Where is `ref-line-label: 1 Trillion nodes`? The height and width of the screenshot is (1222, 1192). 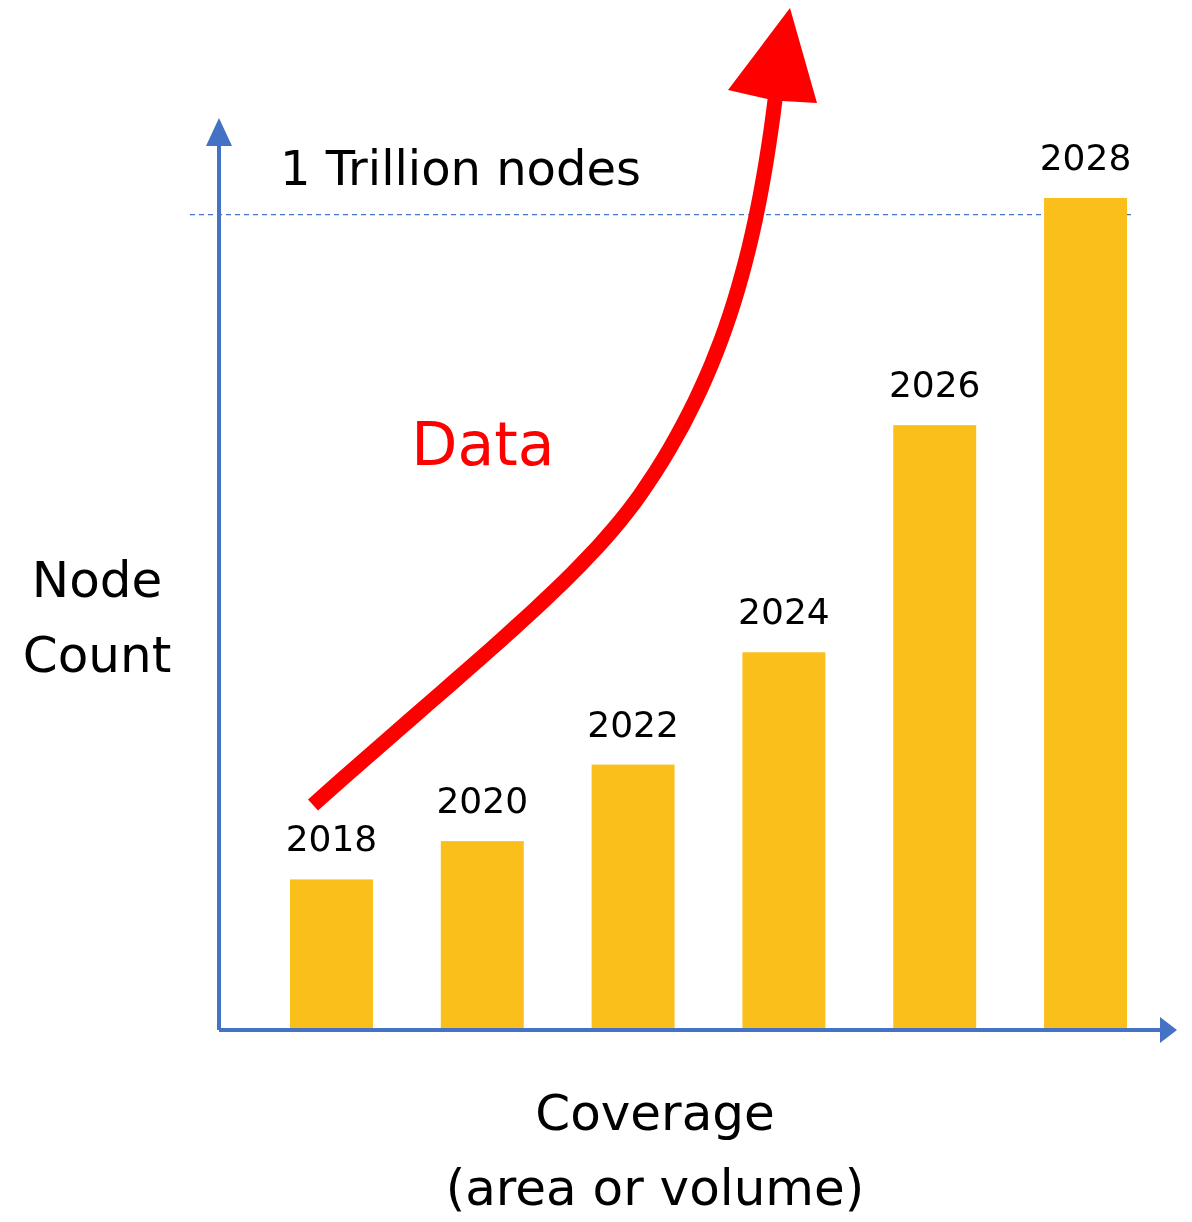
ref-line-label: 1 Trillion nodes is located at coordinates (460, 167).